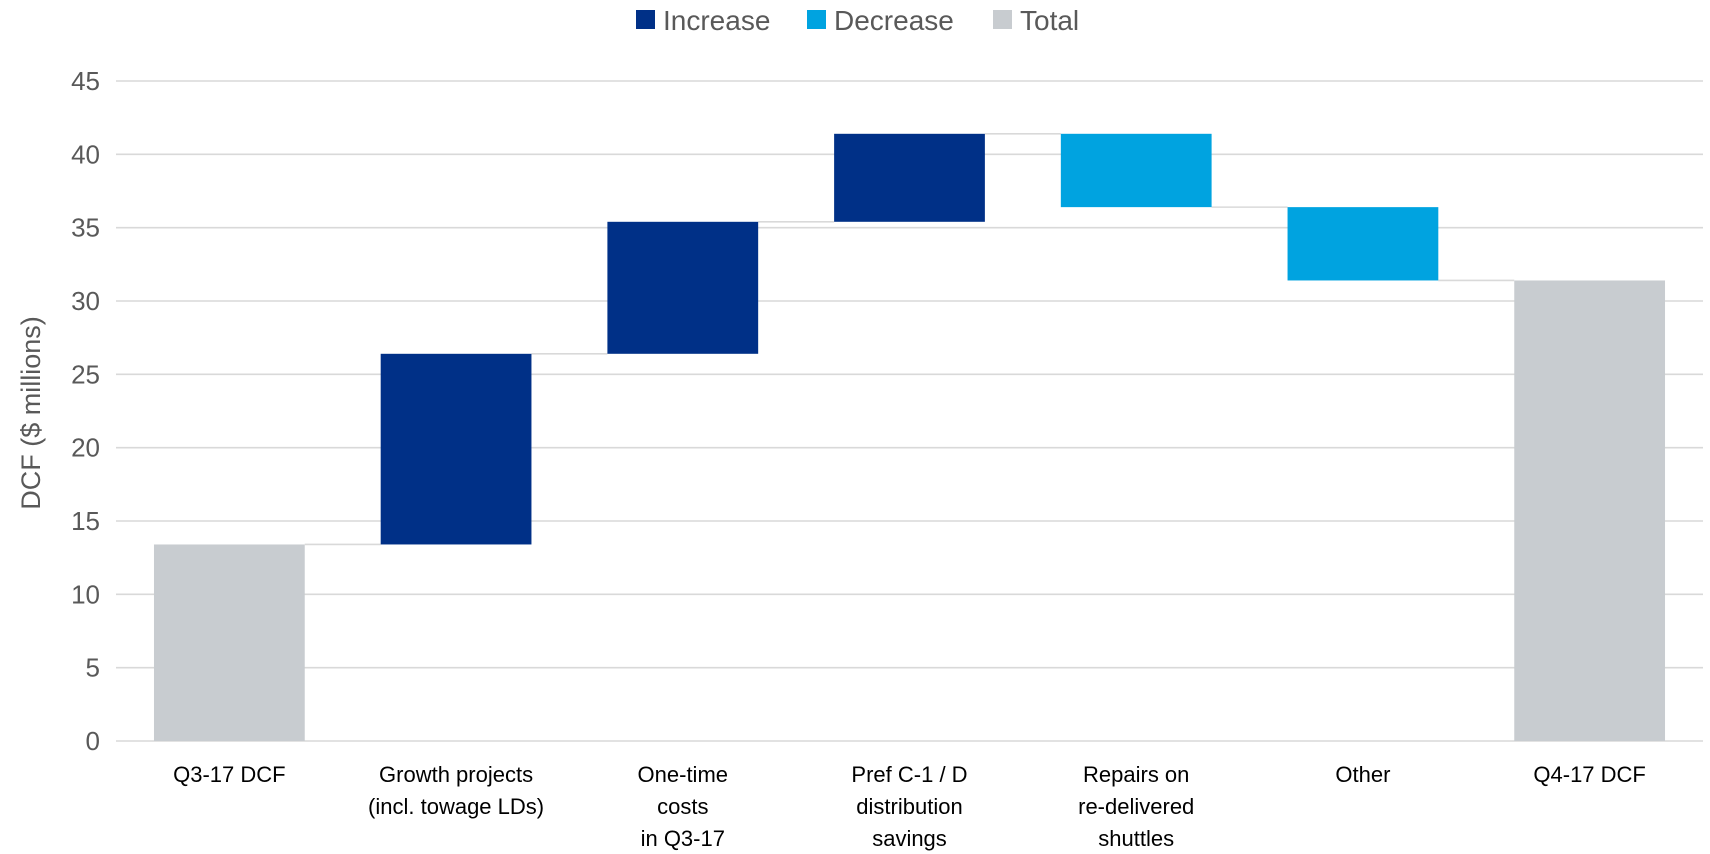 The height and width of the screenshot is (854, 1710). Describe the element at coordinates (1589, 774) in the screenshot. I see `category-label: Q4-17 DCF` at that location.